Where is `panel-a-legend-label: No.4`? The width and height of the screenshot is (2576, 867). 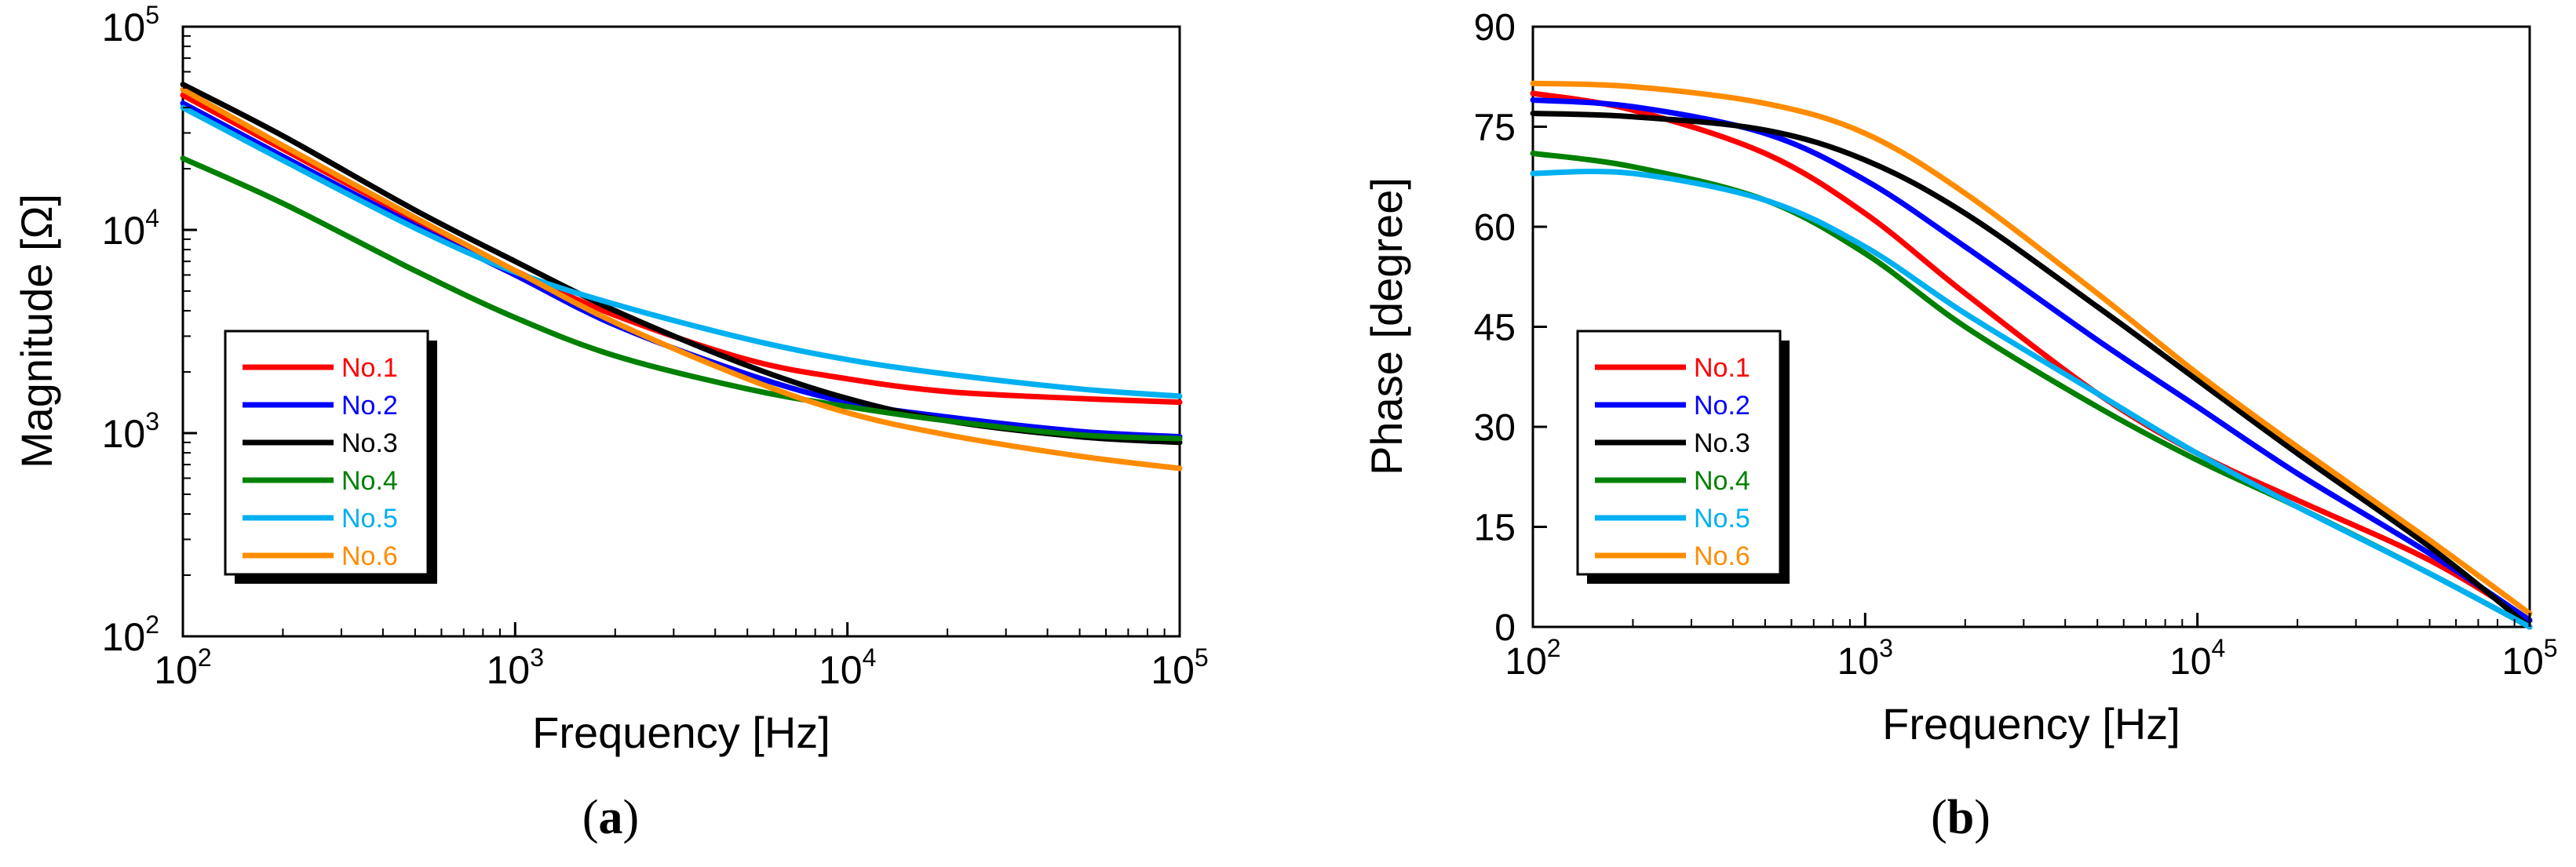
panel-a-legend-label: No.4 is located at coordinates (369, 481).